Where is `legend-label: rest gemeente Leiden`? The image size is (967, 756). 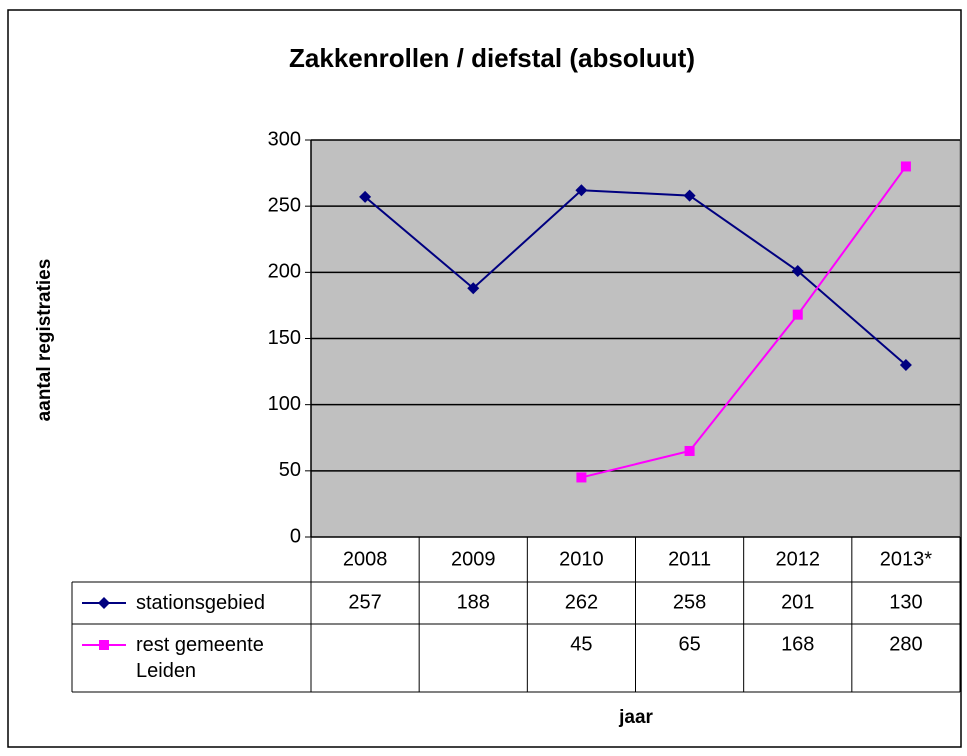 legend-label: rest gemeente Leiden is located at coordinates (200, 658).